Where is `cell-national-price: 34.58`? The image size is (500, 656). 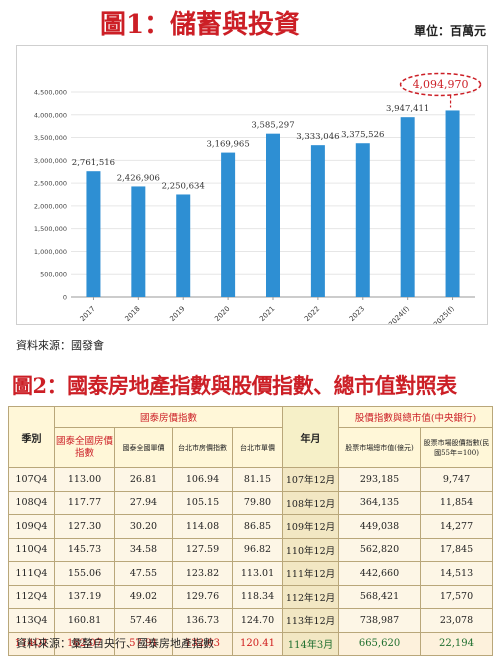
cell-national-price: 34.58 is located at coordinates (143, 549).